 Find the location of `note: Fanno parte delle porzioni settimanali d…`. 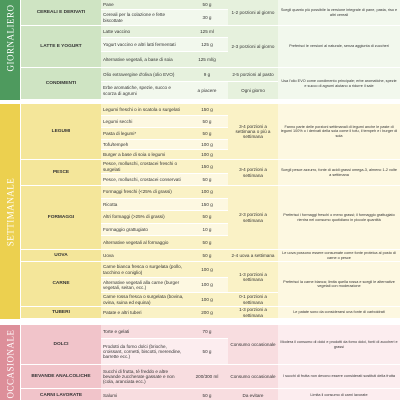

note: Fanno parte delle porzioni settimanali d… is located at coordinates (339, 132).